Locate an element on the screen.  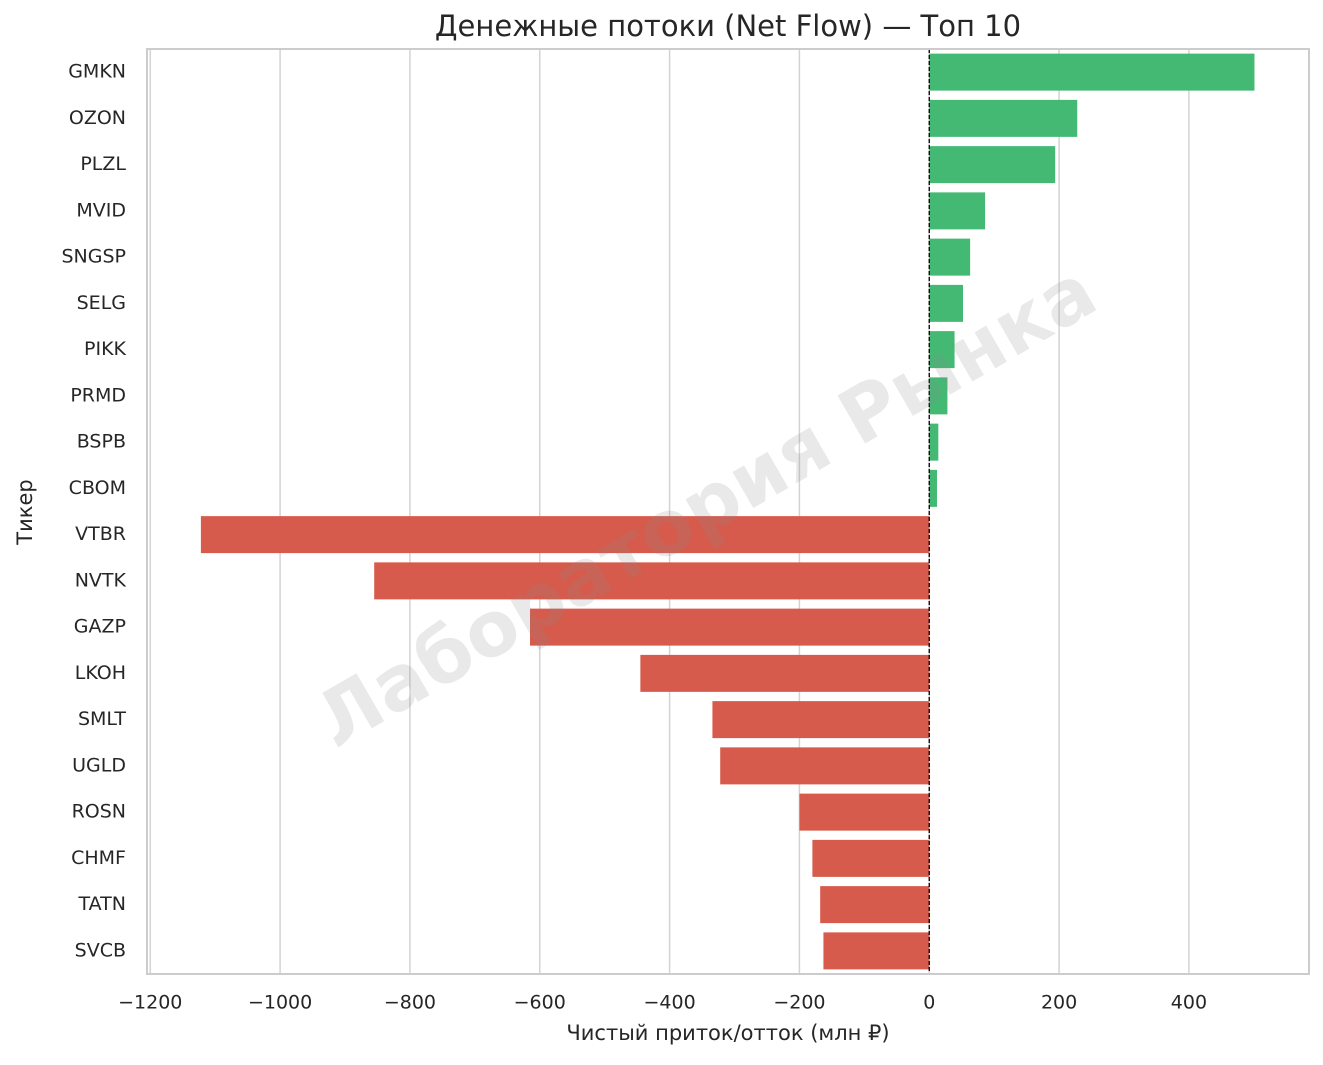
x-tick-label: 400 is located at coordinates (1189, 1003).